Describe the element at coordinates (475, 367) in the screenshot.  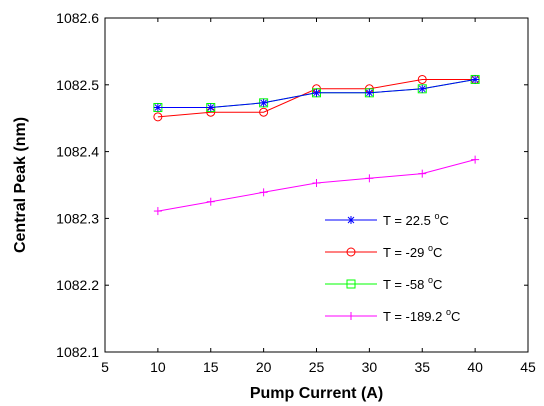
I see `x-tick-label: 40` at that location.